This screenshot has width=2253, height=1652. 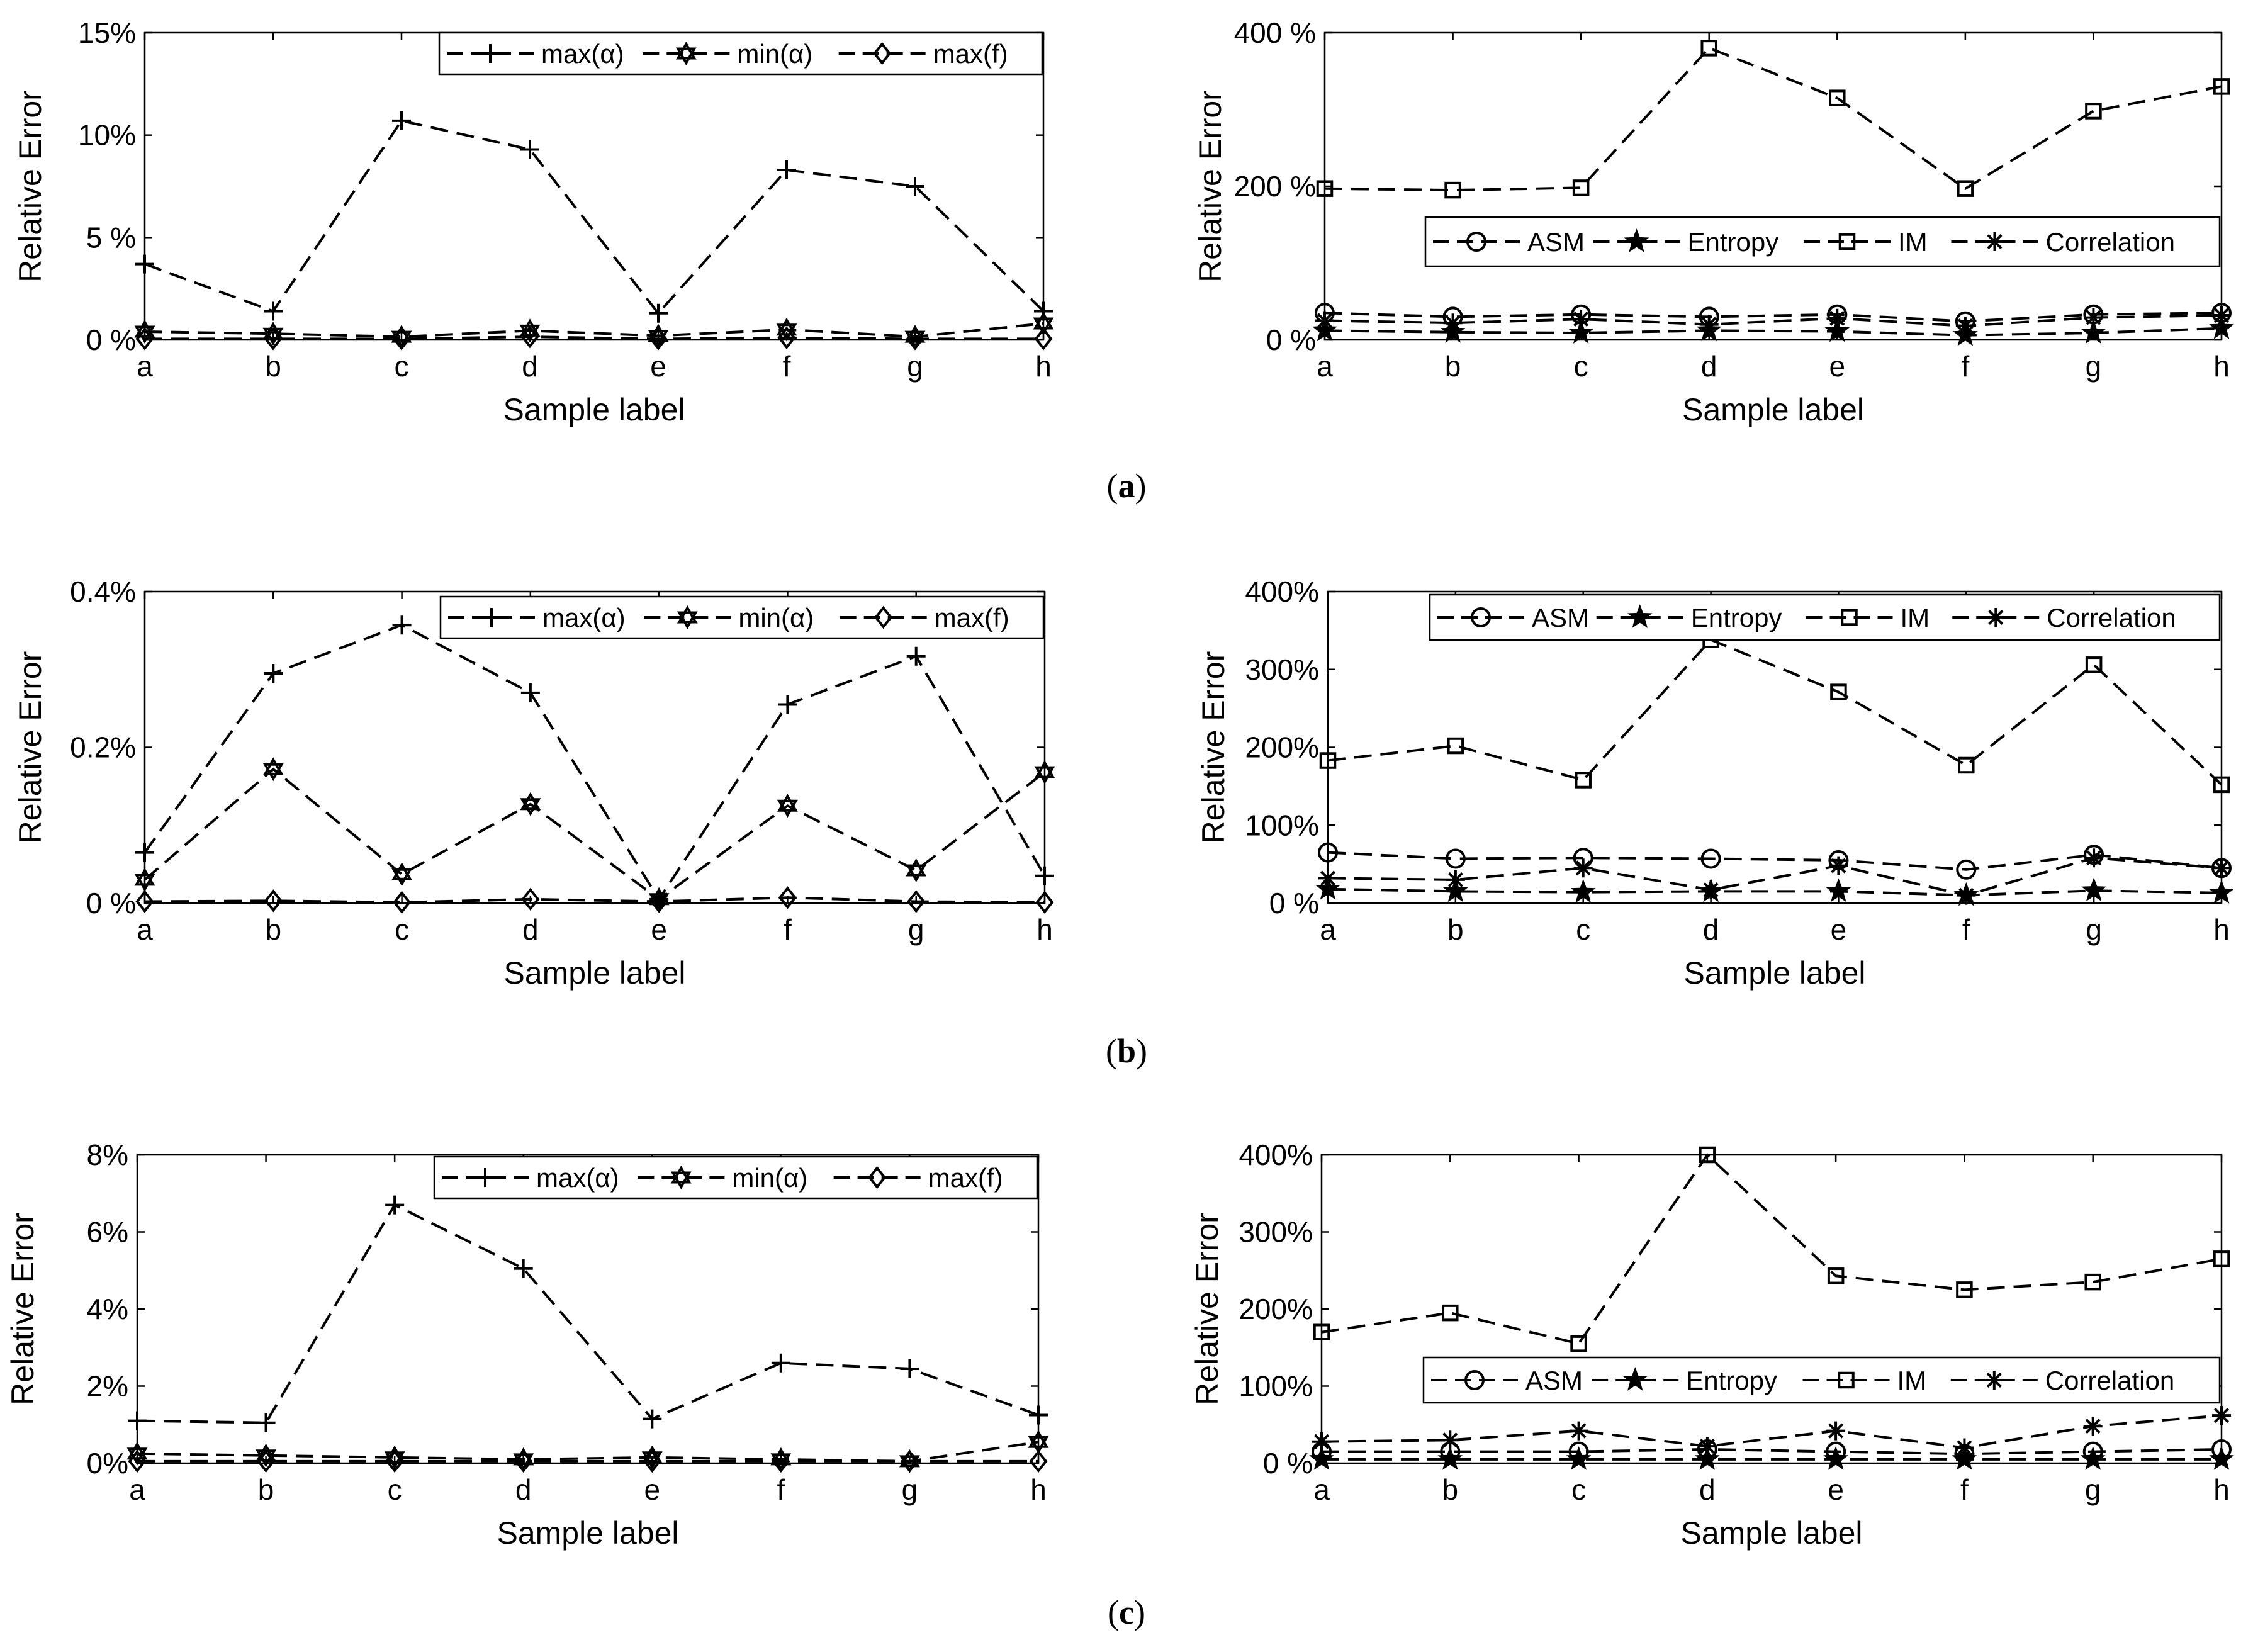 I want to click on y-tick-label: 100%, so click(x=1276, y=1386).